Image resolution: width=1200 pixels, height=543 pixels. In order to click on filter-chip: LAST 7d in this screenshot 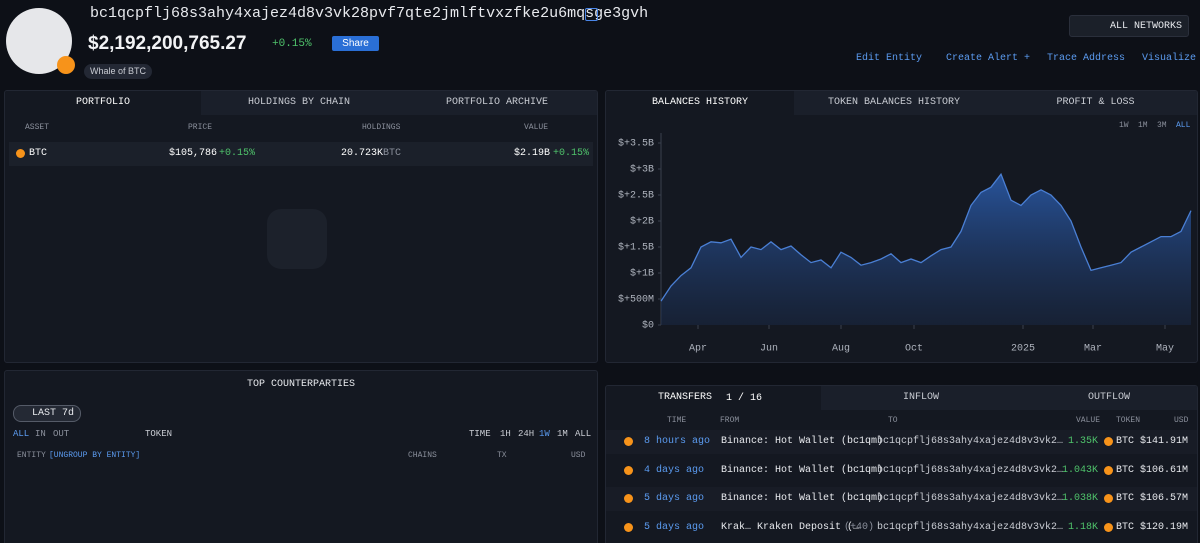, I will do `click(47, 413)`.